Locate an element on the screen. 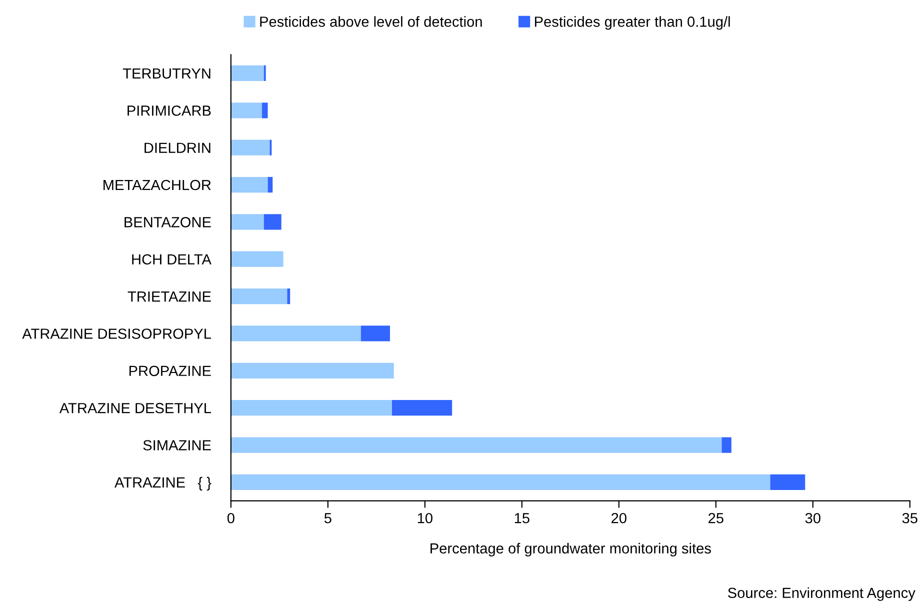  legend-label: Pesticides greater than 0.1ug/l is located at coordinates (632, 23).